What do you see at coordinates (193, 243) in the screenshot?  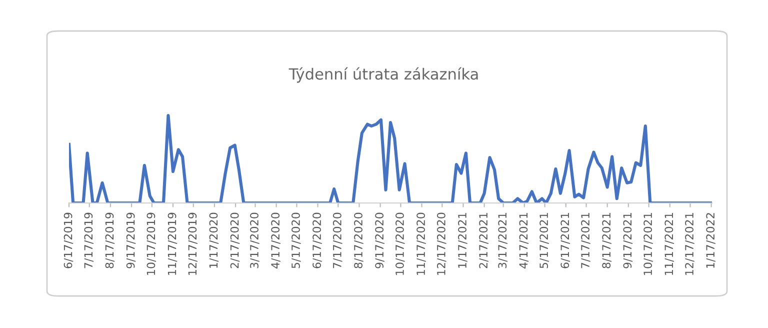 I see `x-tick-label: 12/17/2019` at bounding box center [193, 243].